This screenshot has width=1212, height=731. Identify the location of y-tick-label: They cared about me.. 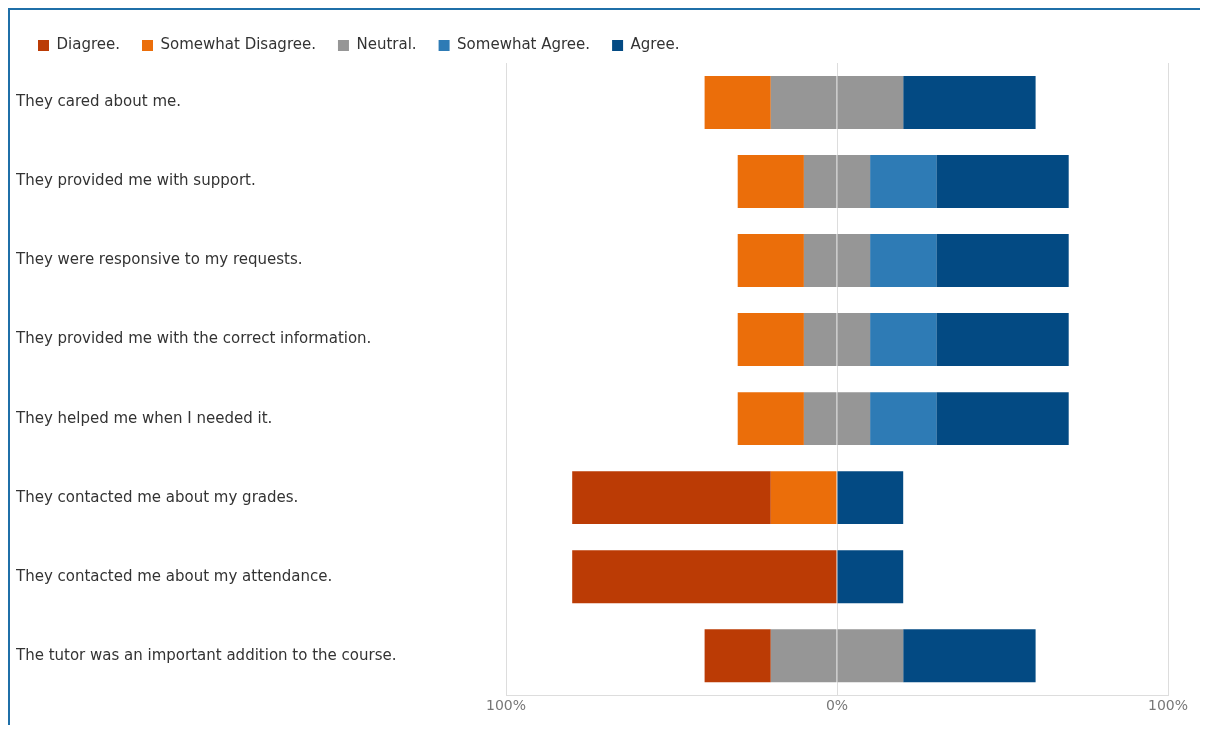
(98, 101).